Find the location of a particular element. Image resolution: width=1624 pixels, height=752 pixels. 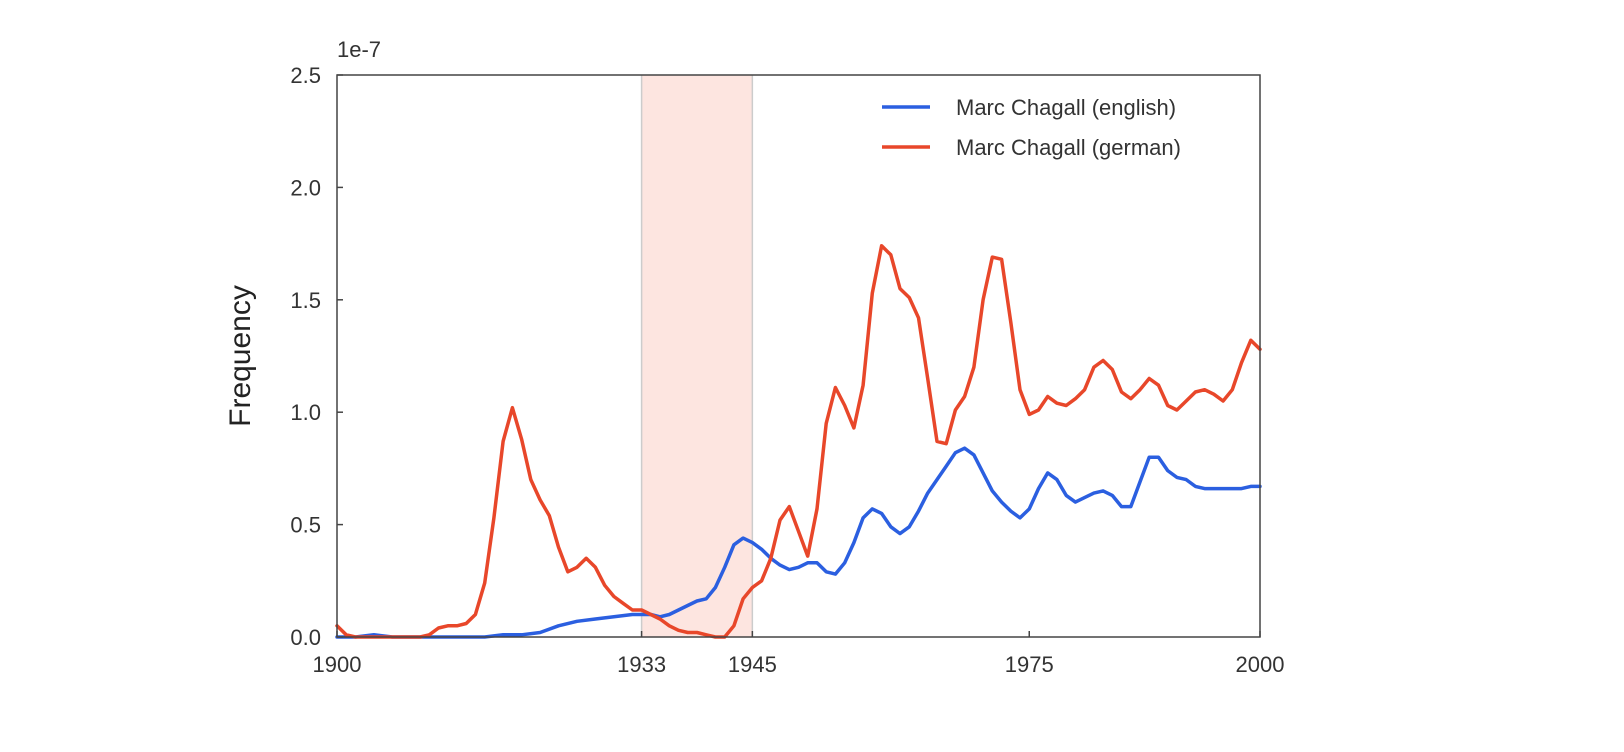

legend-label-english: Marc Chagall (english) is located at coordinates (1066, 107).